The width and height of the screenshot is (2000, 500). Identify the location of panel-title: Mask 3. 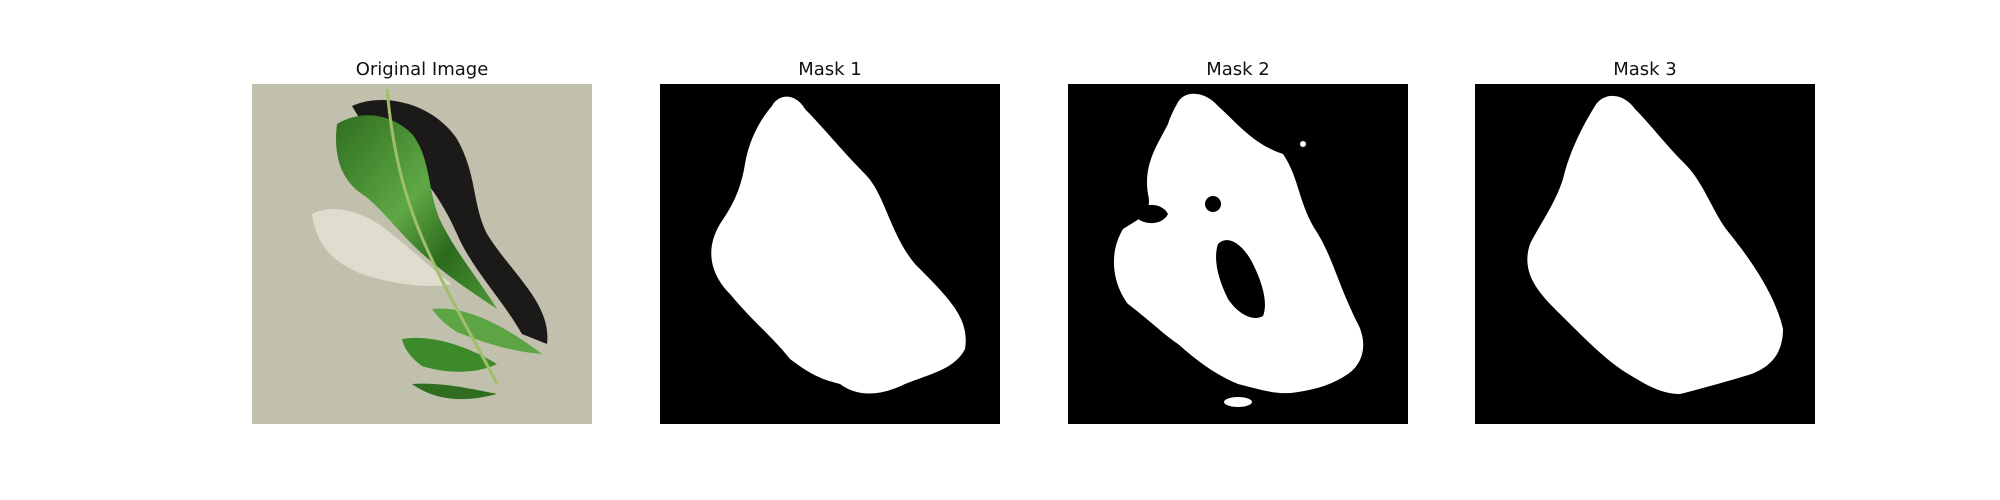
(1645, 69).